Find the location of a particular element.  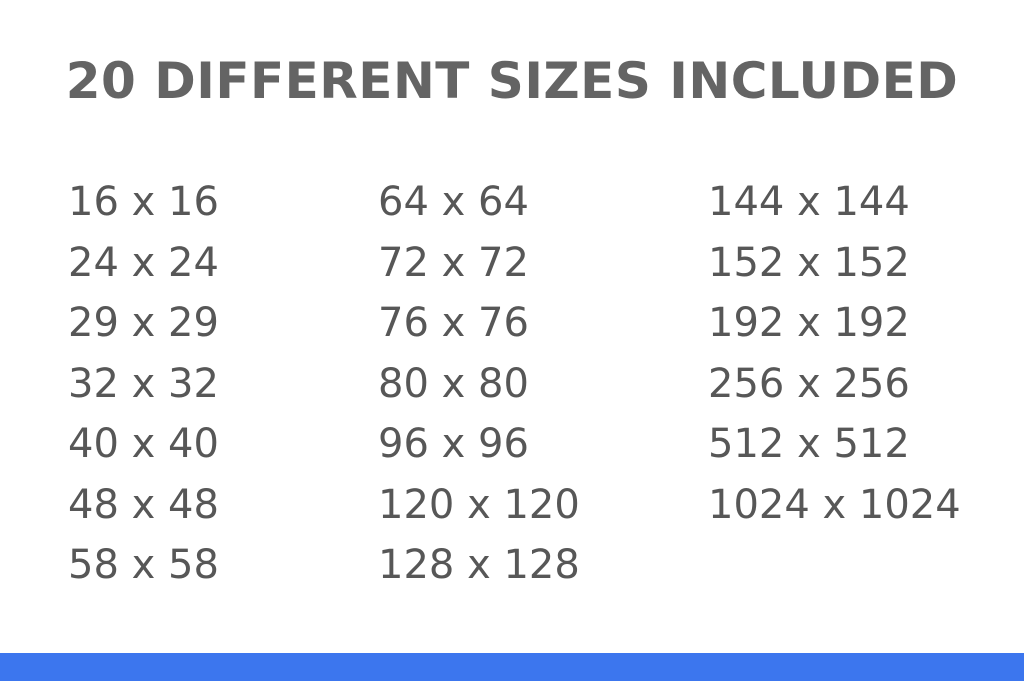

size-item: 152 x 152 is located at coordinates (809, 262).